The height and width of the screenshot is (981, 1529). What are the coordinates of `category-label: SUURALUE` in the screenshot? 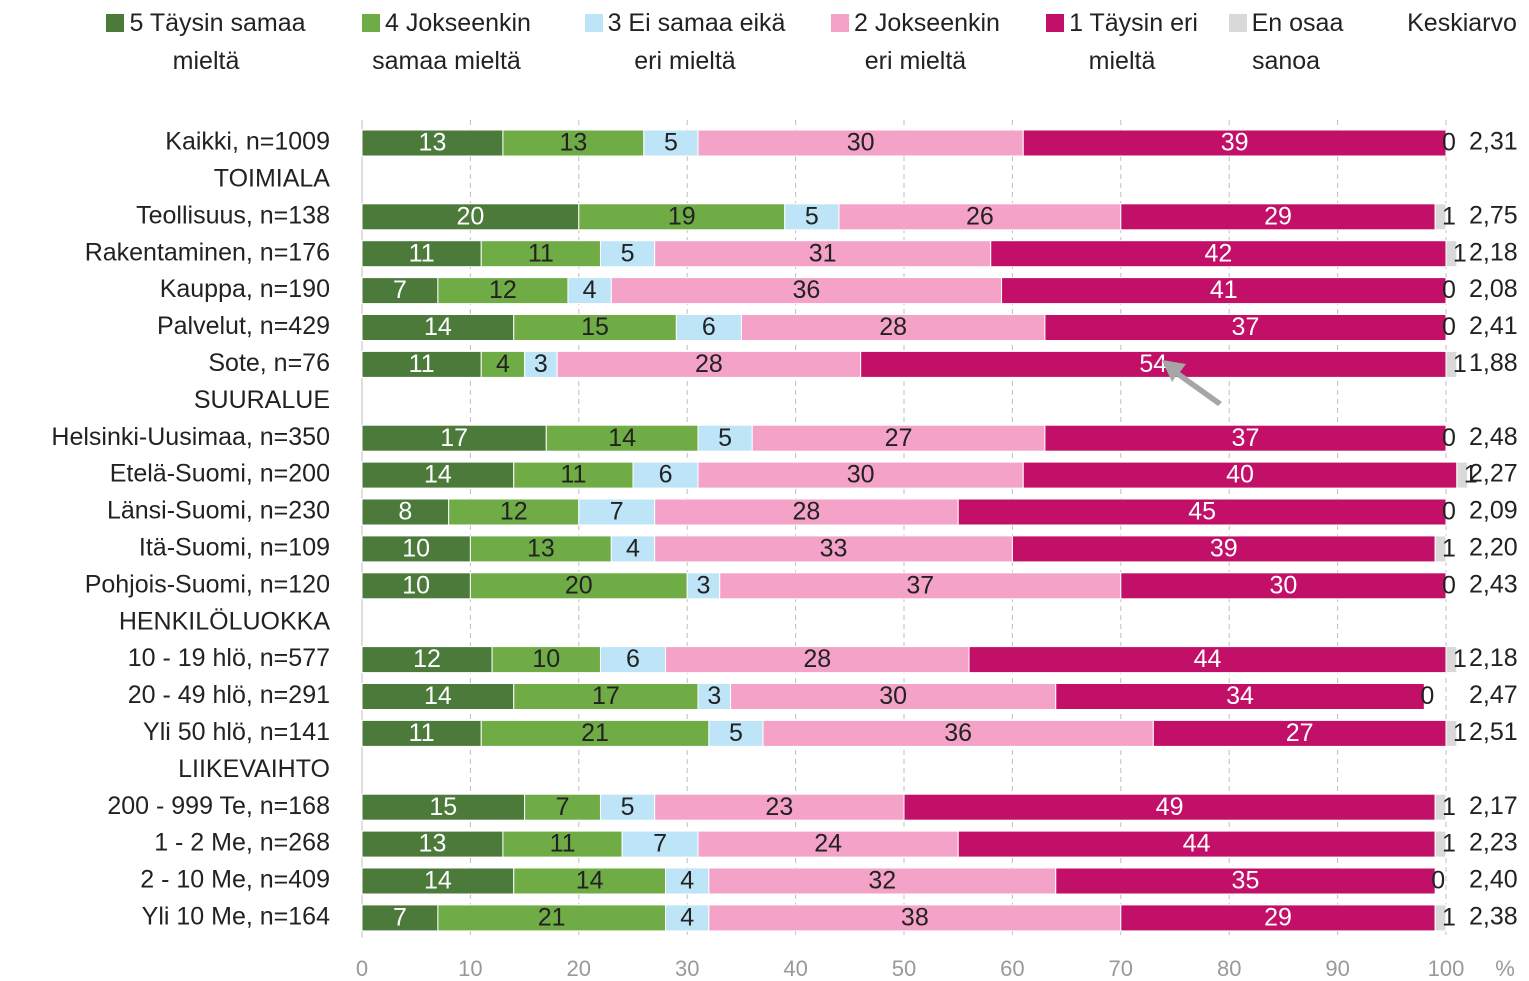 It's located at (262, 400).